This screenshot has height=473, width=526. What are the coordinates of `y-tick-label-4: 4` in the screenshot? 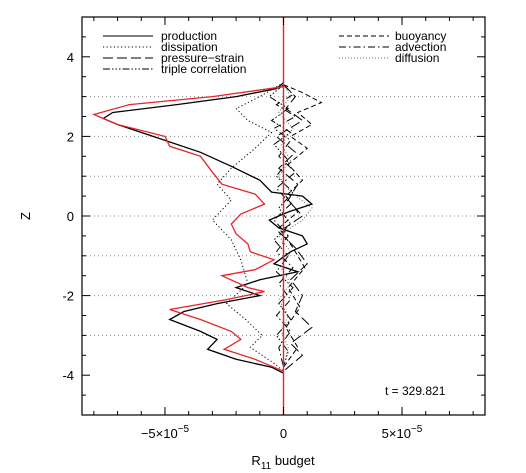 It's located at (70, 57).